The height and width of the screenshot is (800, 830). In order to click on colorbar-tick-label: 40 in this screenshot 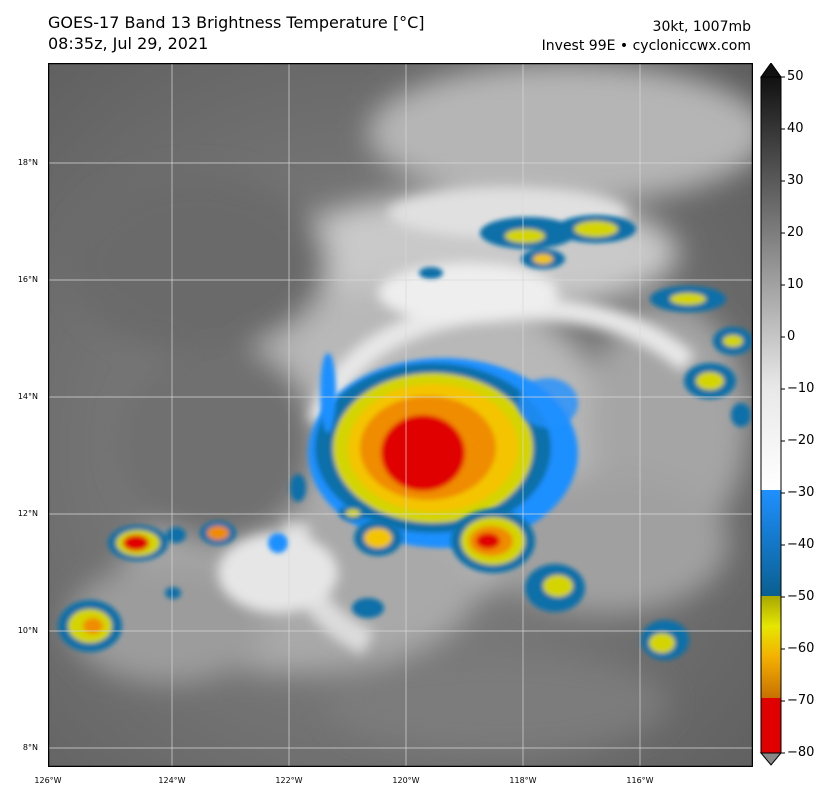, I will do `click(795, 128)`.